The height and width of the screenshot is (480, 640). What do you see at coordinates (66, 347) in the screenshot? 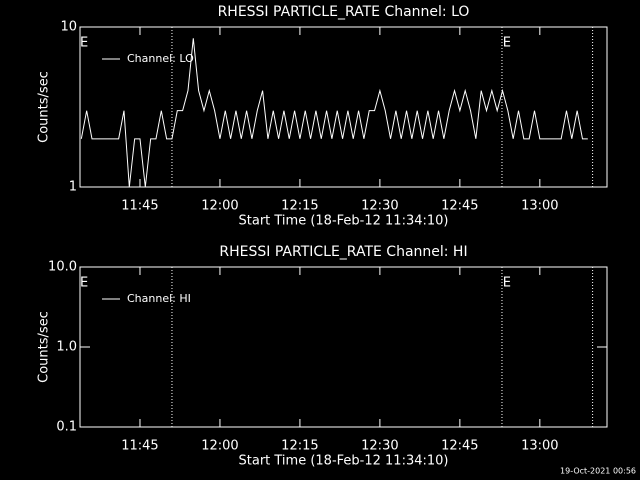
I see `y-tick-label: 1.0` at bounding box center [66, 347].